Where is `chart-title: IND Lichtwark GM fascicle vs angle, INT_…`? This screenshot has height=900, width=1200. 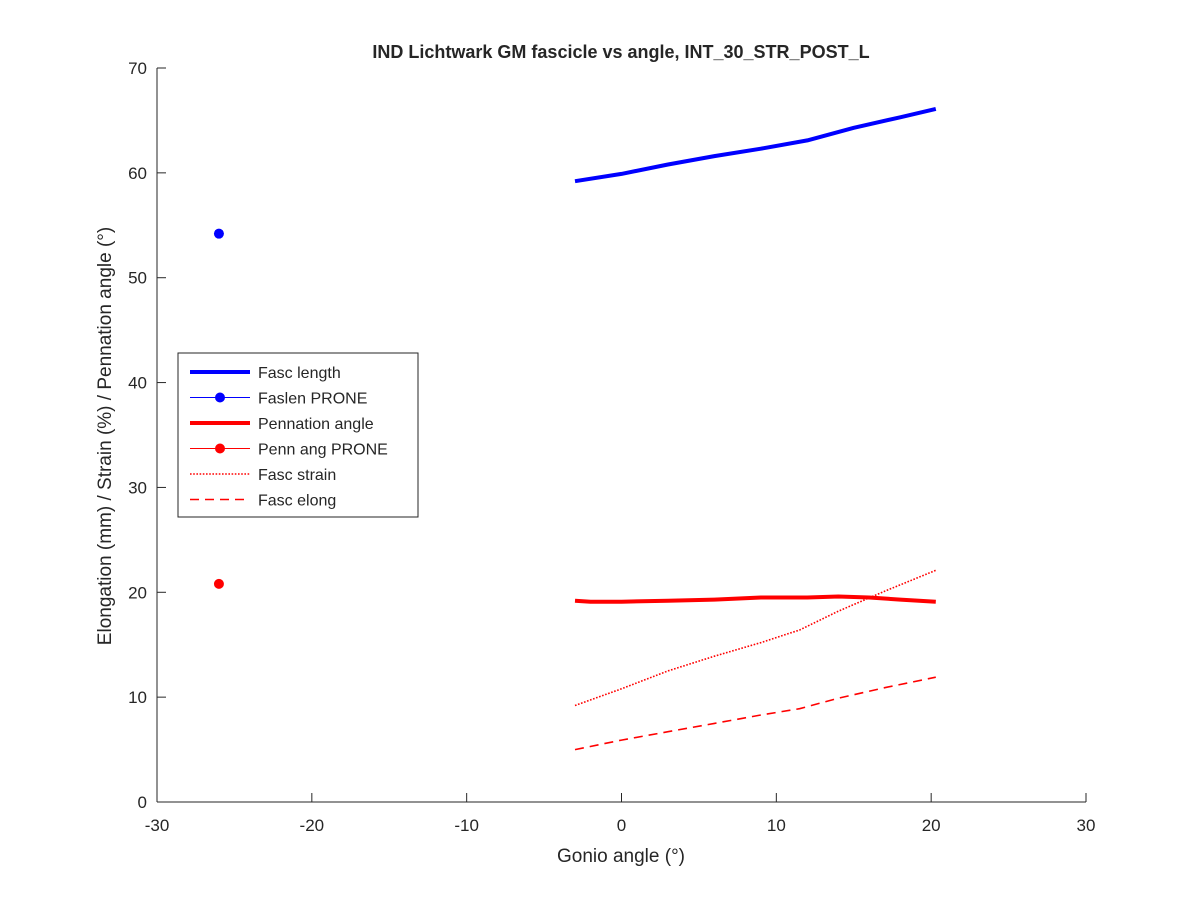 chart-title: IND Lichtwark GM fascicle vs angle, INT_… is located at coordinates (620, 52).